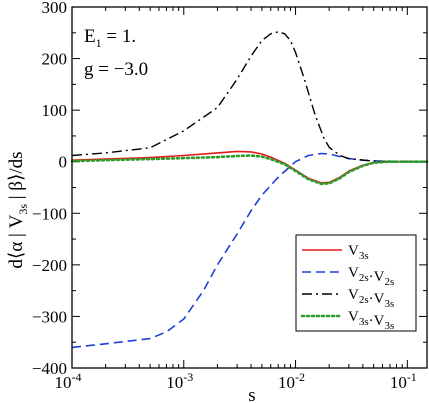  What do you see at coordinates (55, 110) in the screenshot?
I see `y-tick-label: 100` at bounding box center [55, 110].